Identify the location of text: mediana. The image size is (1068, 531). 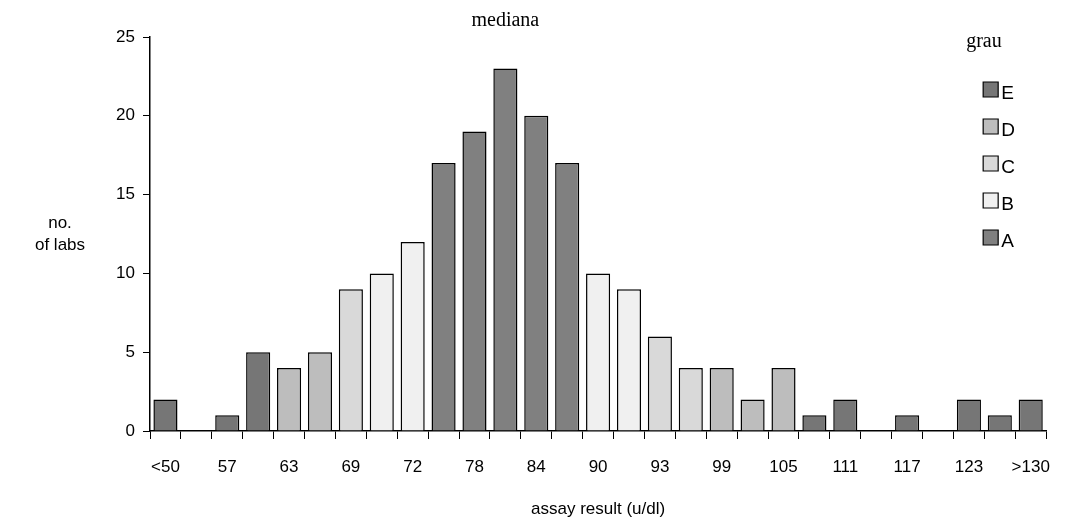
(505, 19).